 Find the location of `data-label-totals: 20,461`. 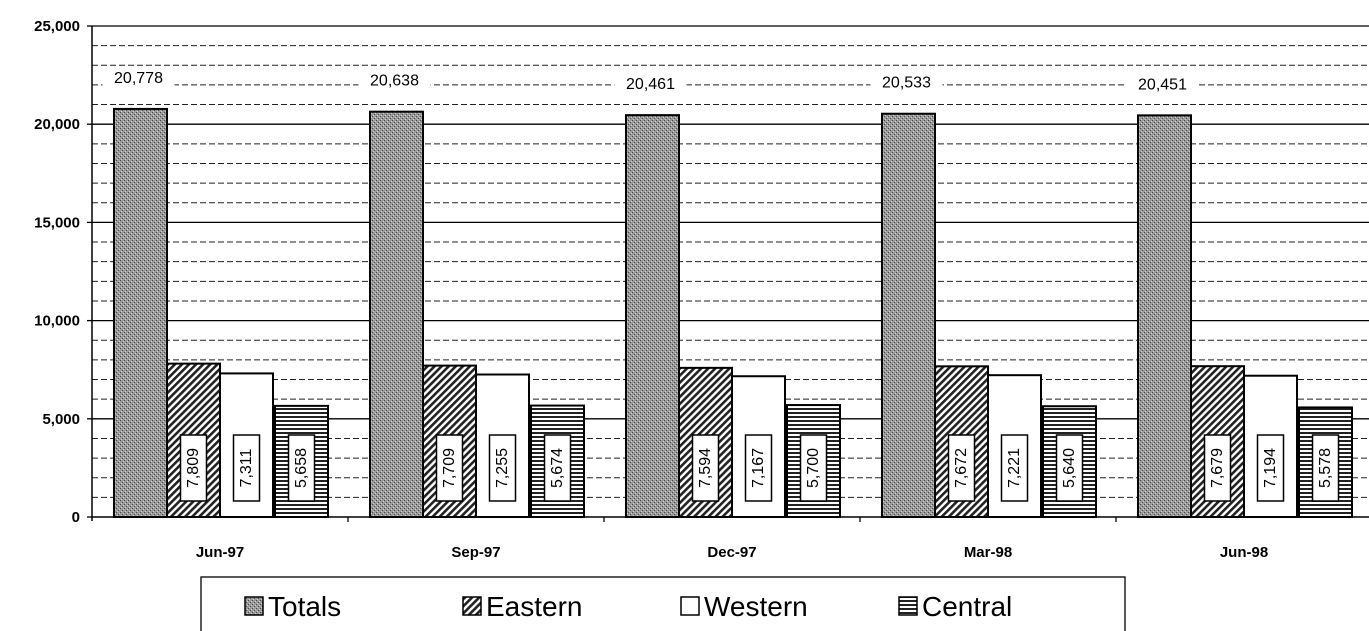

data-label-totals: 20,461 is located at coordinates (650, 84).